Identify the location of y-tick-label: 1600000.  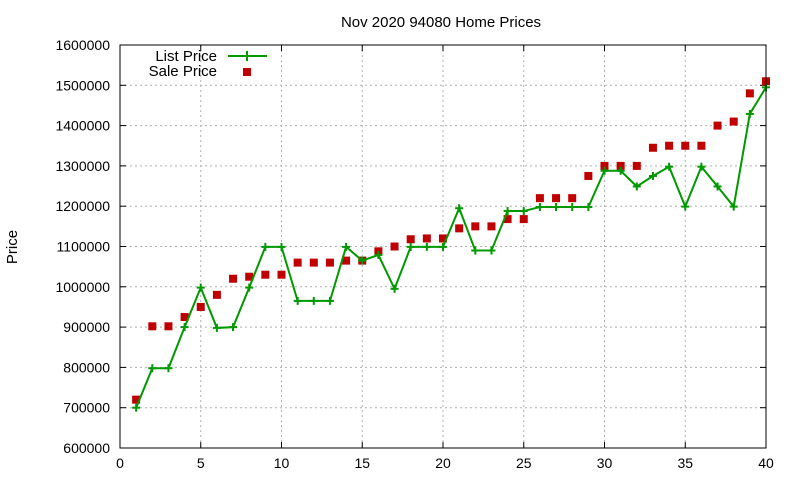
(82, 45).